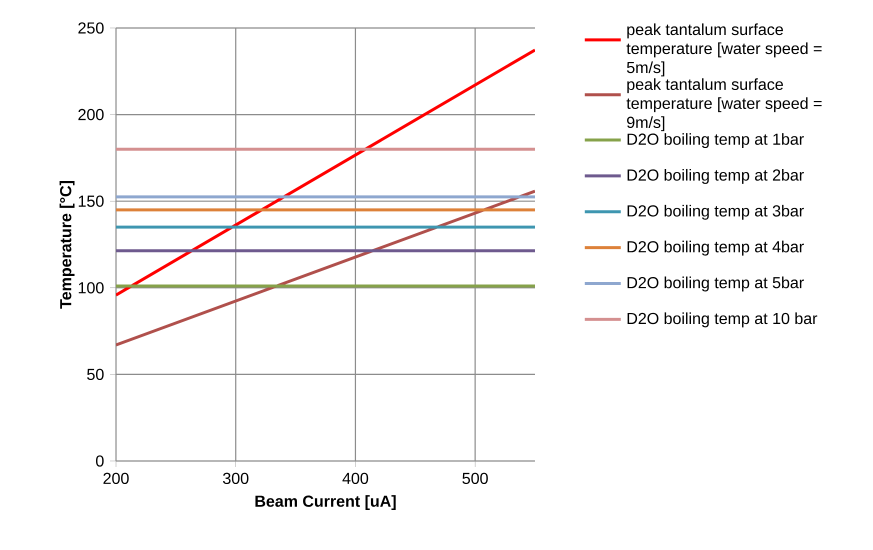 The height and width of the screenshot is (550, 873). I want to click on y-tick-label: 50, so click(95, 374).